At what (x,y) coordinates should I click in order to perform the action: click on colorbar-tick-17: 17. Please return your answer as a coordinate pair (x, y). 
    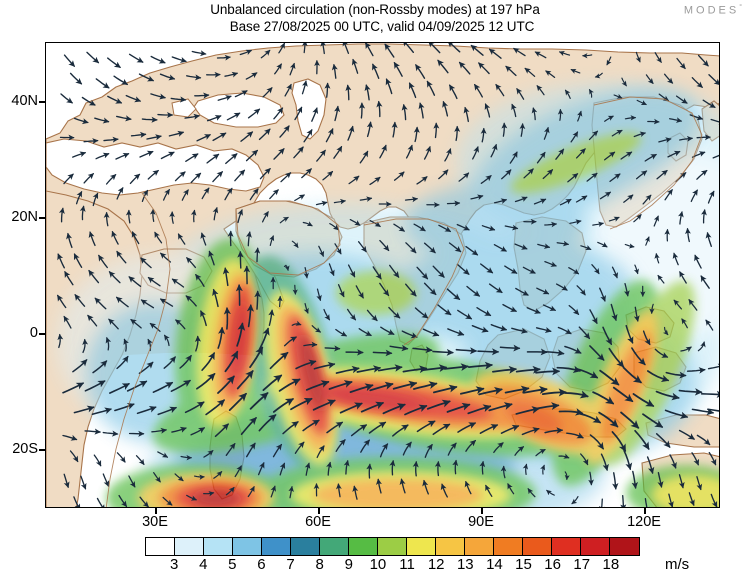
    Looking at the image, I should click on (582, 564).